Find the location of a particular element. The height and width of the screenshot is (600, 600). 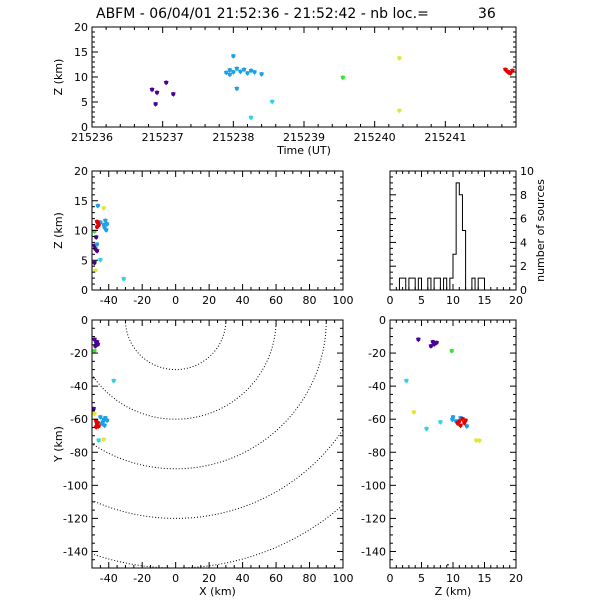

x-tick-label: 80 is located at coordinates (310, 578).